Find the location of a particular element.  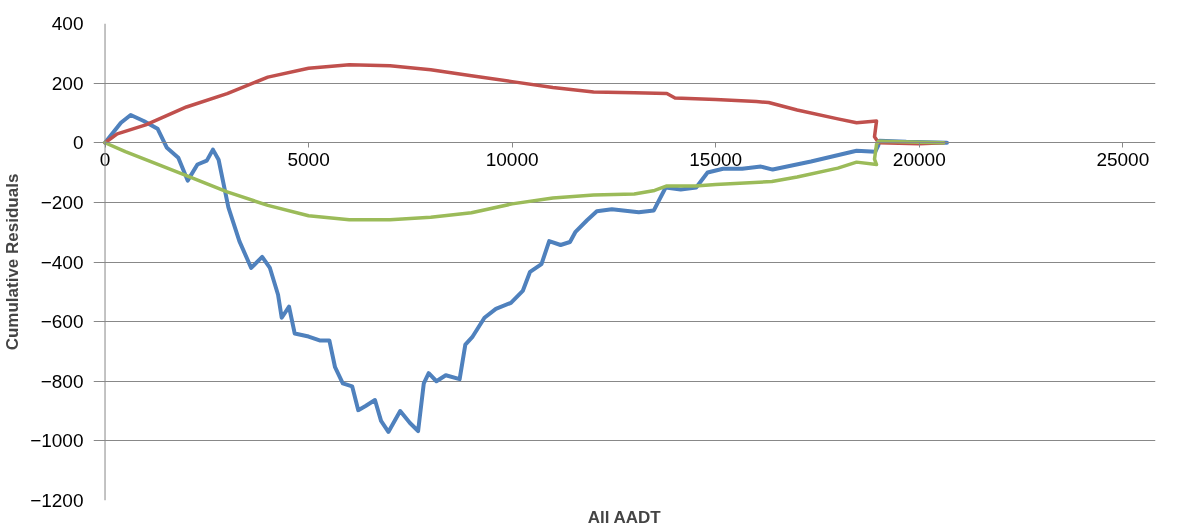

y-tick-label: −200 is located at coordinates (62, 202).